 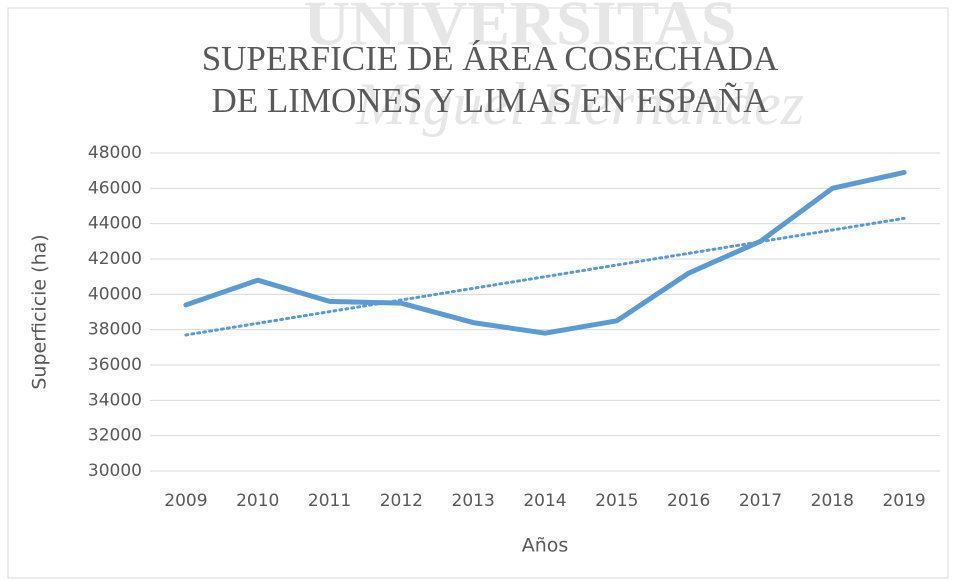 I want to click on x-tick-label: 2013, so click(x=473, y=501).